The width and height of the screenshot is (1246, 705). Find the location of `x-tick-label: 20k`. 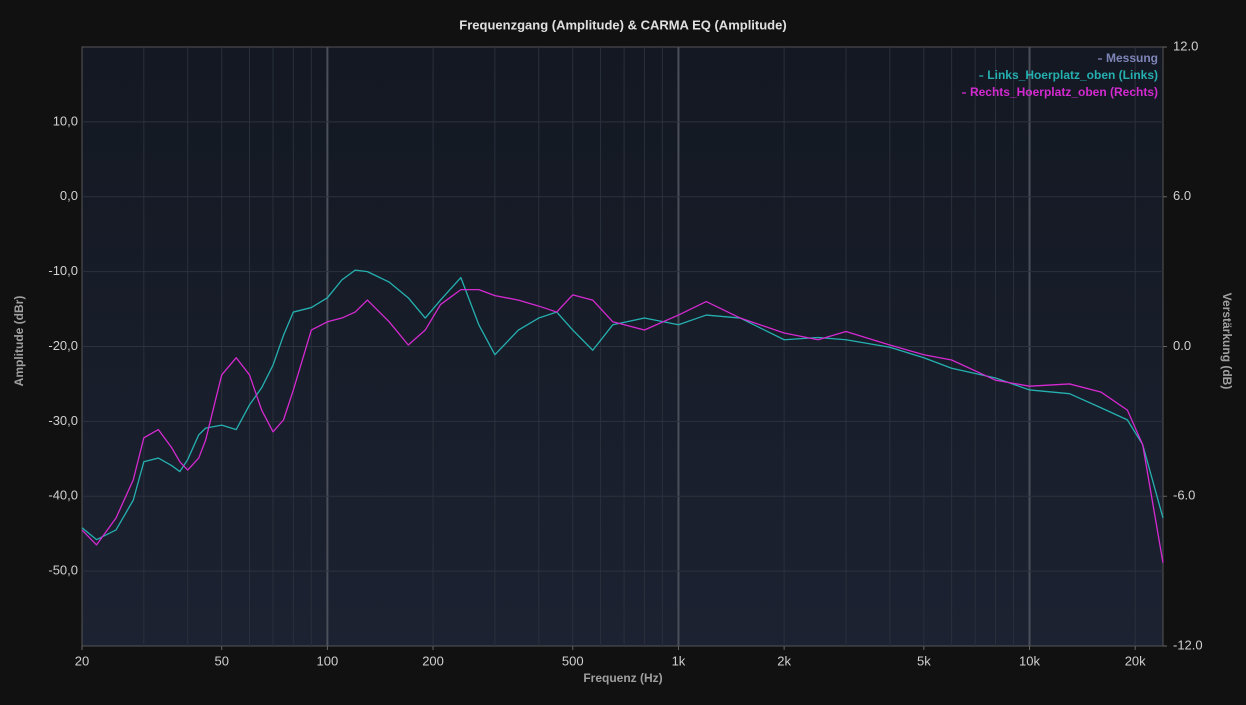

x-tick-label: 20k is located at coordinates (1135, 660).